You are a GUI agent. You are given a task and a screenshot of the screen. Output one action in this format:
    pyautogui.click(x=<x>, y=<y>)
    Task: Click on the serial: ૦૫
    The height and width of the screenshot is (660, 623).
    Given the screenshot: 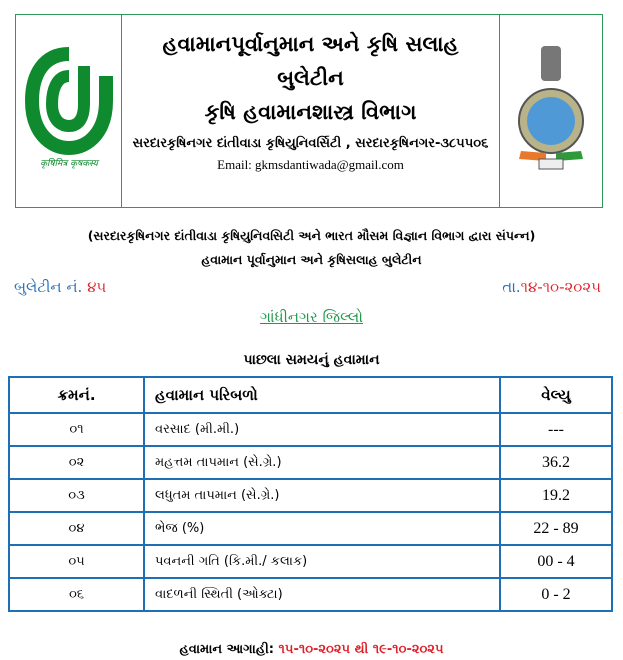 What is the action you would take?
    pyautogui.click(x=76, y=561)
    